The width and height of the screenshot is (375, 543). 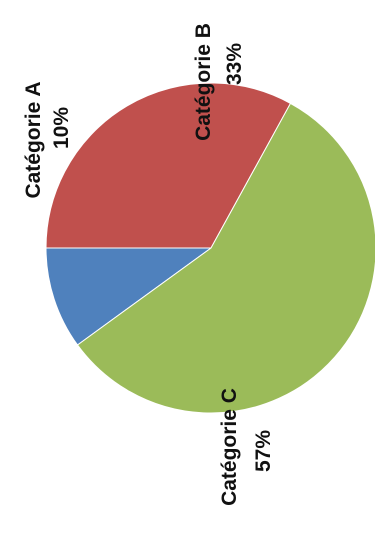 What do you see at coordinates (129, 296) in the screenshot?
I see `pie-slice-a` at bounding box center [129, 296].